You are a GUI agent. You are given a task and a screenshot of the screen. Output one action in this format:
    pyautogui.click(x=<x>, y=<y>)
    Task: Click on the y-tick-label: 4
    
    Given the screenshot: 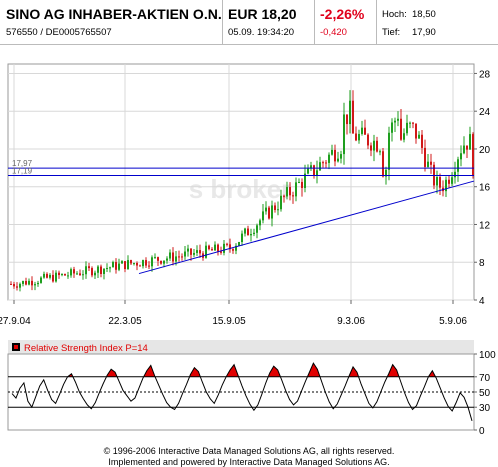 What is the action you would take?
    pyautogui.click(x=482, y=301)
    